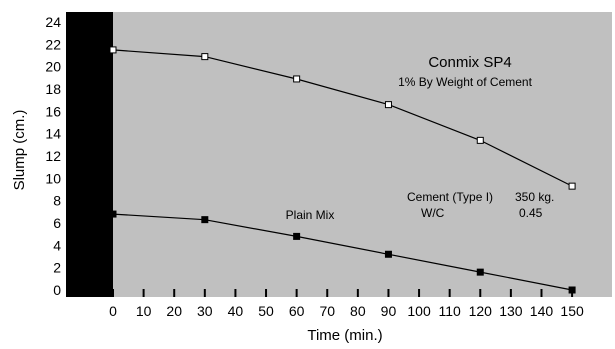  What do you see at coordinates (346, 304) in the screenshot?
I see `x-axis-ticks: 0 10 20 30 40 50 60 70 80 90 100 110 120 130 140 150` at bounding box center [346, 304].